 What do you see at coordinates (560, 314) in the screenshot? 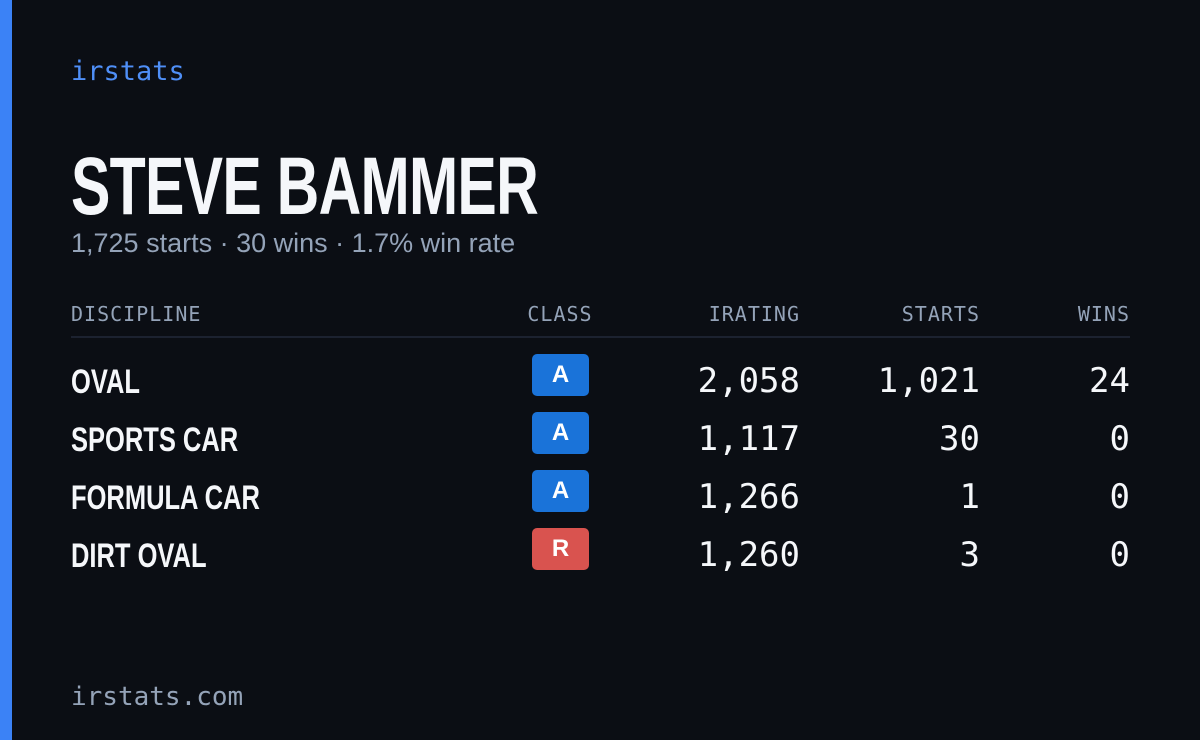
I see `column-header: CLASS` at bounding box center [560, 314].